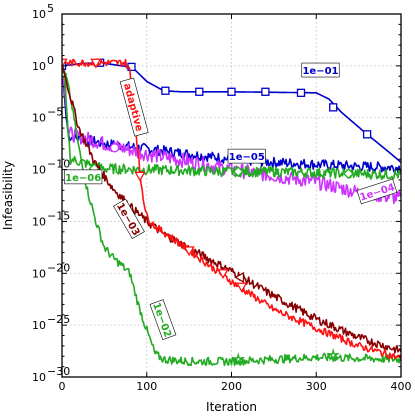  I want to click on series-label: 1e−01, so click(320, 70).